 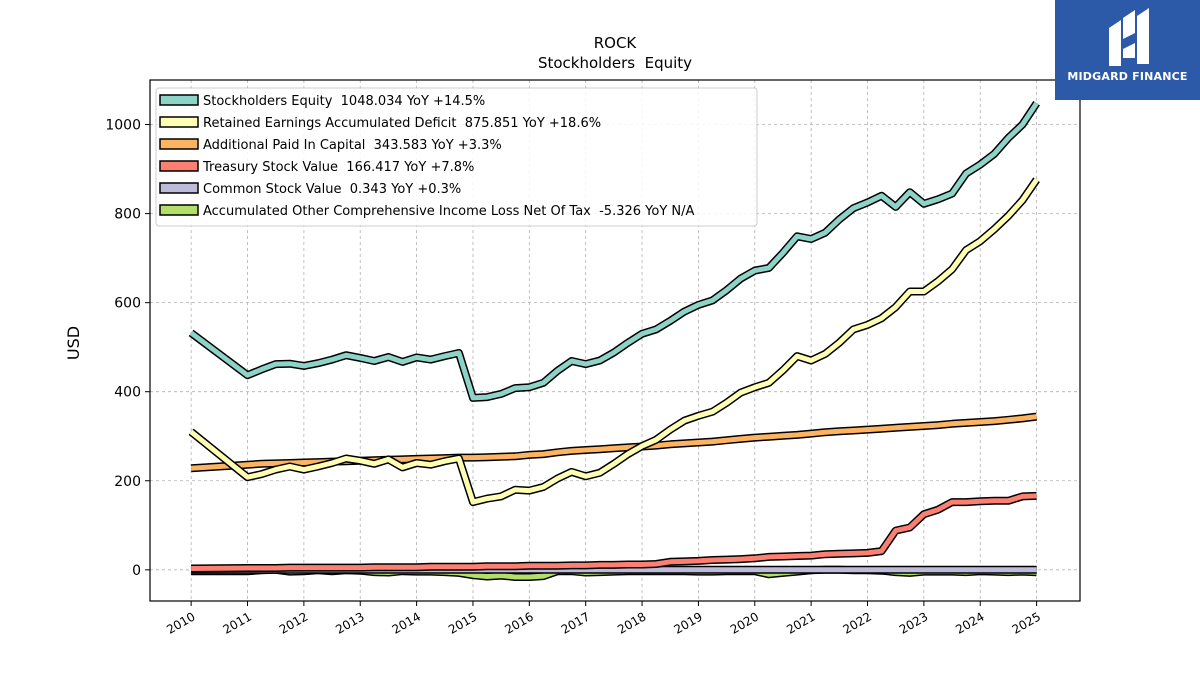 I want to click on legend-label: Treasury Stock Value 166.417 YoY +7.8%, so click(x=338, y=167).